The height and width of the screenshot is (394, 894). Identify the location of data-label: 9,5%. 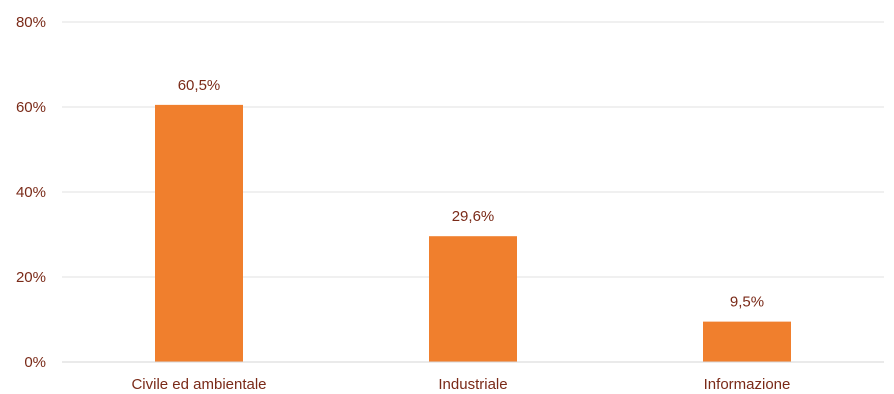
(747, 302).